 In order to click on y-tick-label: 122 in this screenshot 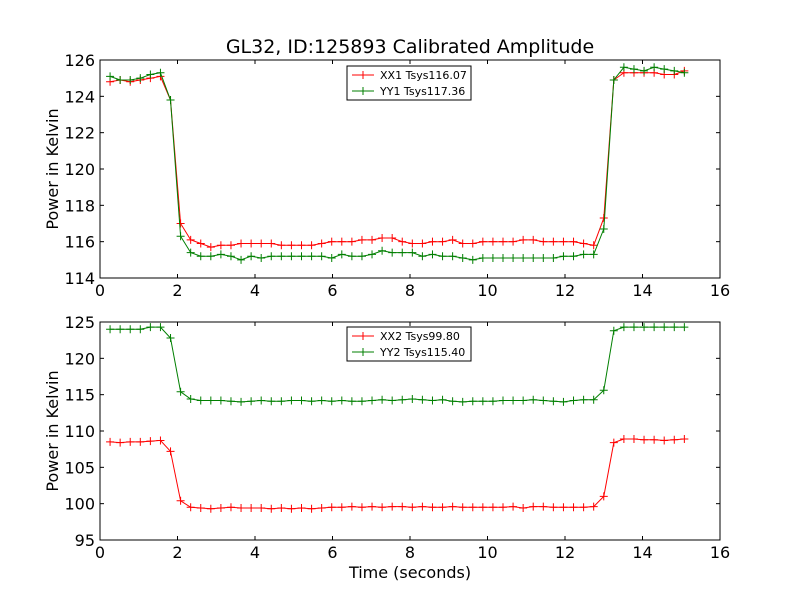, I will do `click(79, 133)`.